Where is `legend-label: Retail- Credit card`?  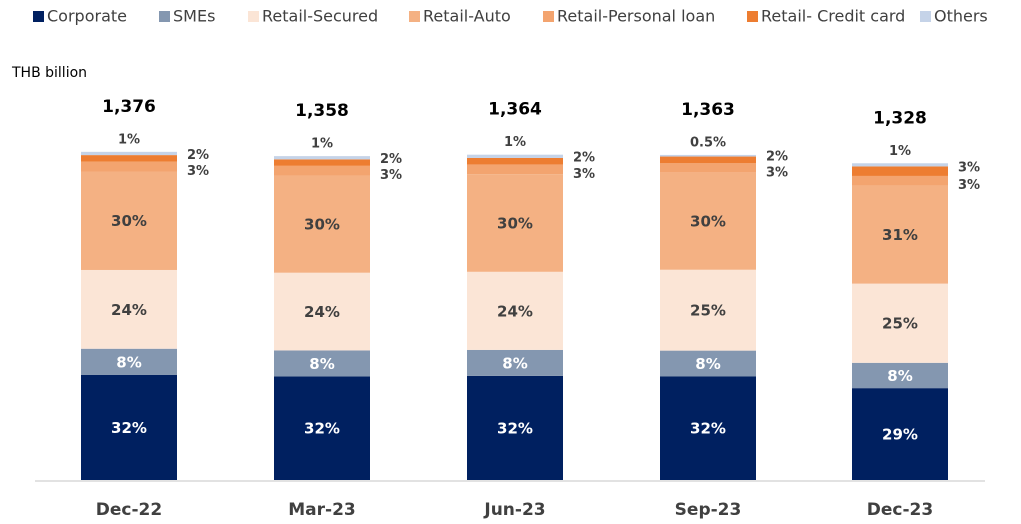 legend-label: Retail- Credit card is located at coordinates (833, 16).